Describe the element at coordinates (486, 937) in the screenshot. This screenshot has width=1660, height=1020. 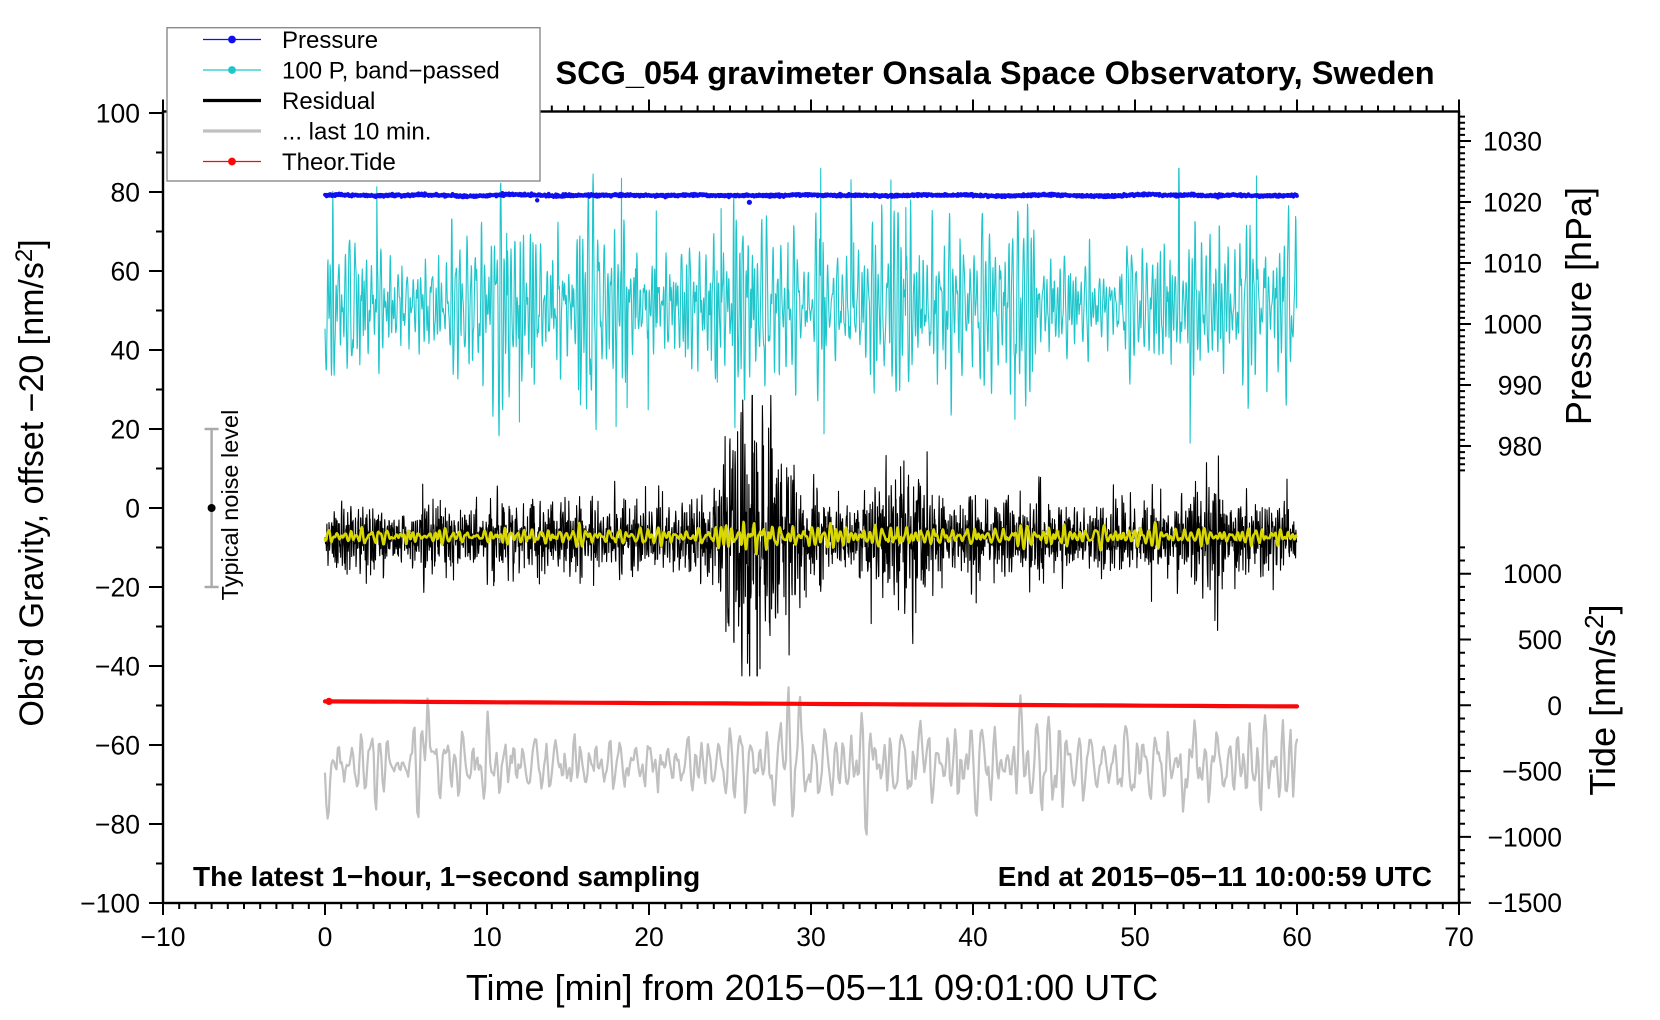
I see `svg-text: 10` at that location.